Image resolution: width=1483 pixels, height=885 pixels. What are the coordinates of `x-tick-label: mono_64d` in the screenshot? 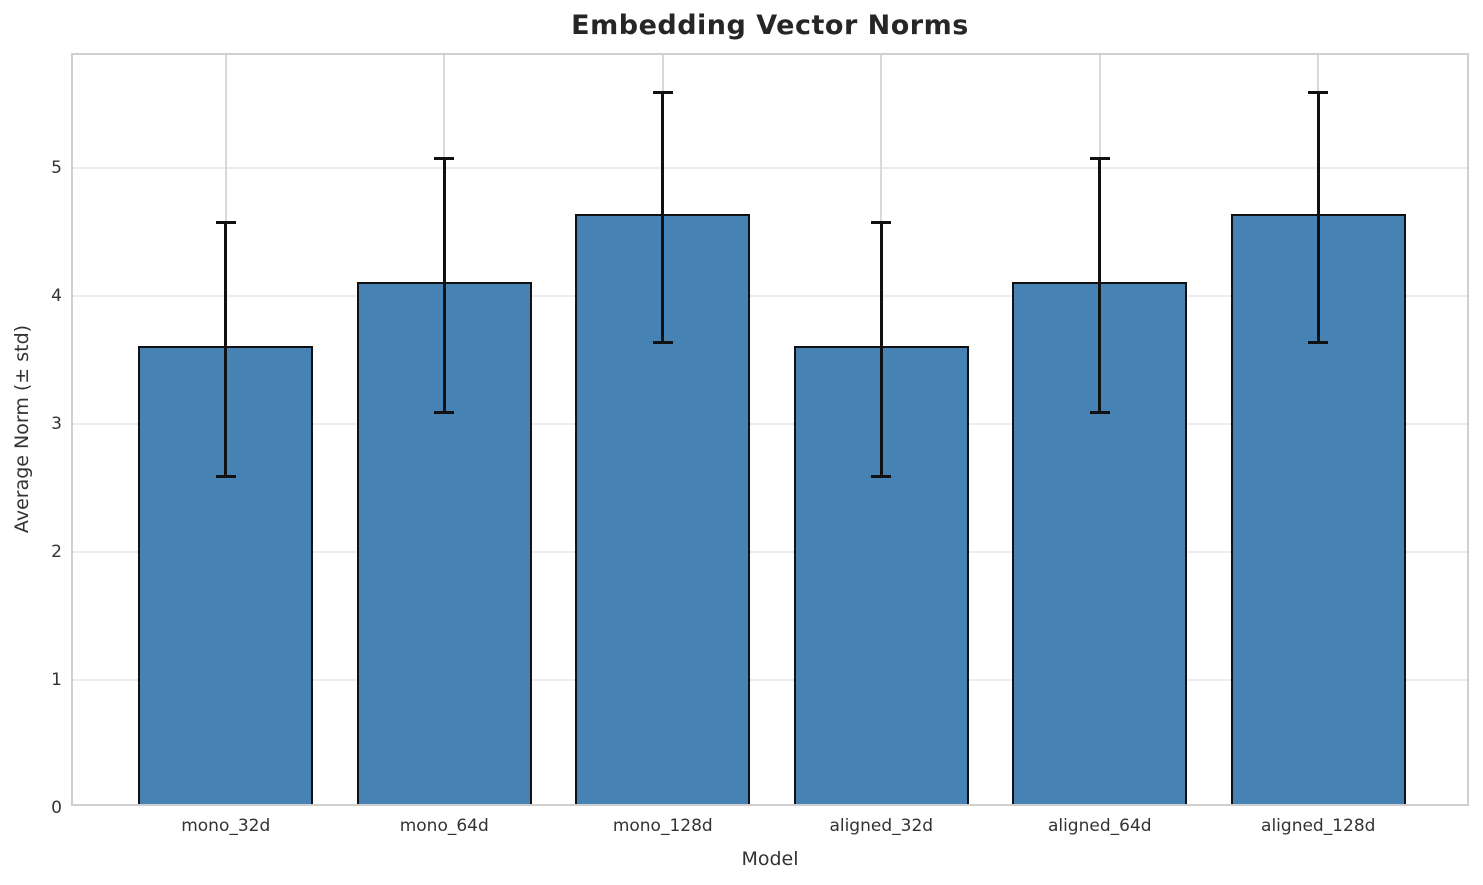 It's located at (444, 826).